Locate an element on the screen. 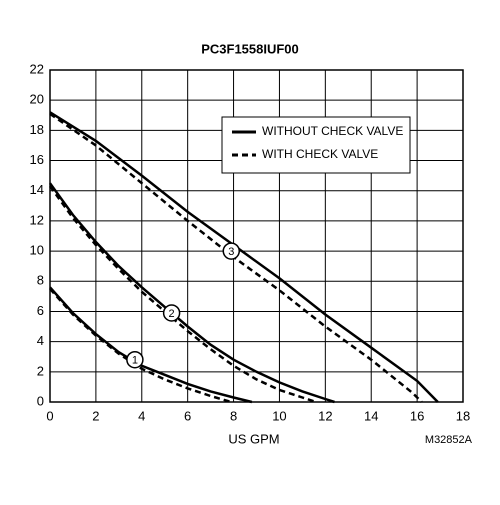  x-tick-label: 8 is located at coordinates (233, 415).